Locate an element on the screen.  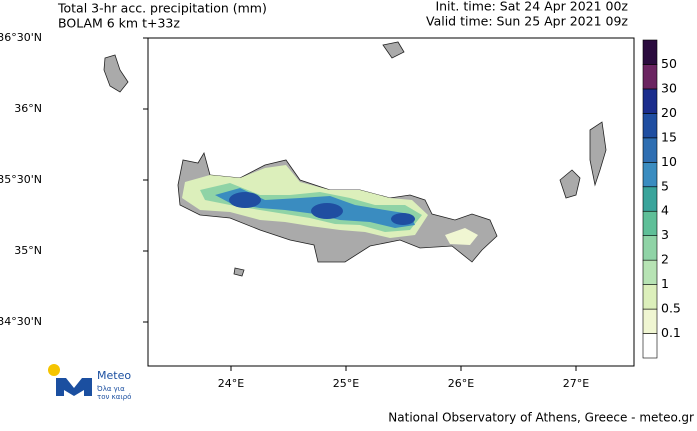
logo: Meteo Όλα για τον καιρό is located at coordinates (89, 382).